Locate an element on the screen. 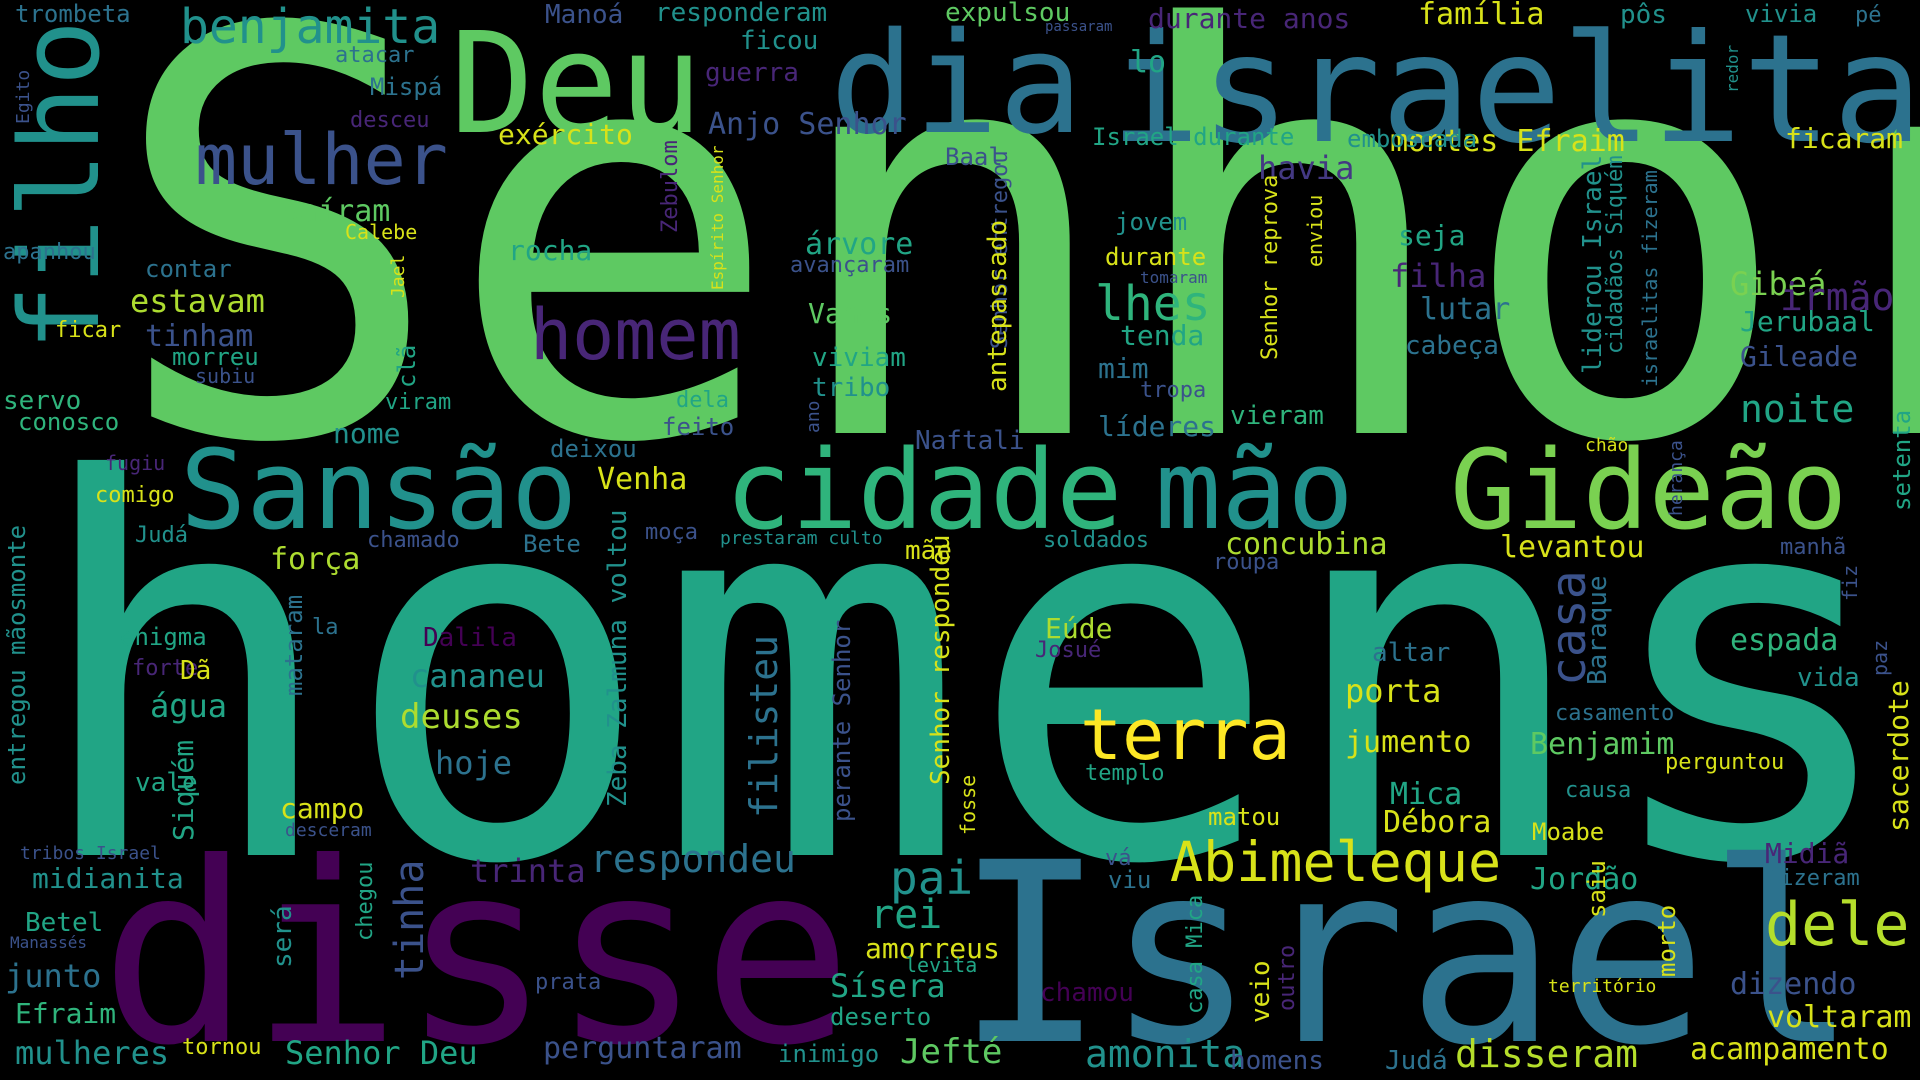 This screenshot has height=1080, width=1920. cloud-word: contar is located at coordinates (188, 269).